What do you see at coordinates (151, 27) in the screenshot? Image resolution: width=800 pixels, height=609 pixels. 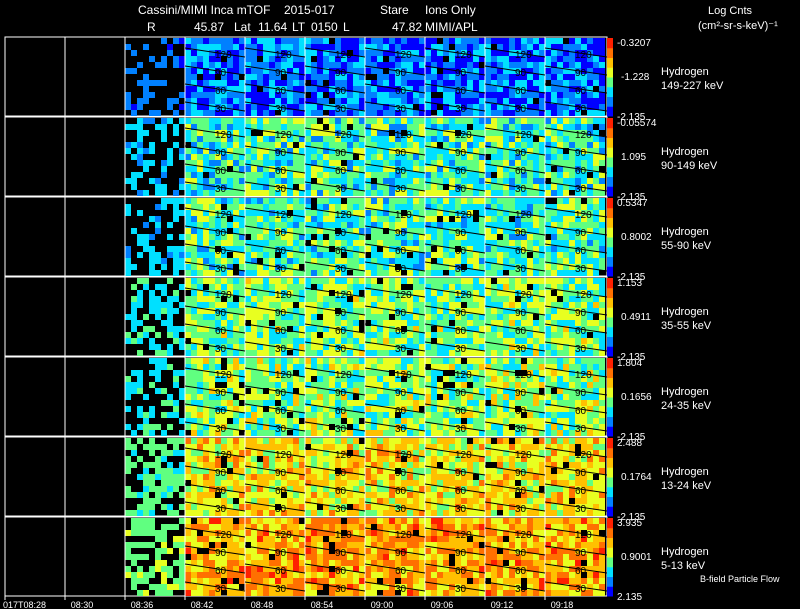 I see `ephem-r-key: R` at bounding box center [151, 27].